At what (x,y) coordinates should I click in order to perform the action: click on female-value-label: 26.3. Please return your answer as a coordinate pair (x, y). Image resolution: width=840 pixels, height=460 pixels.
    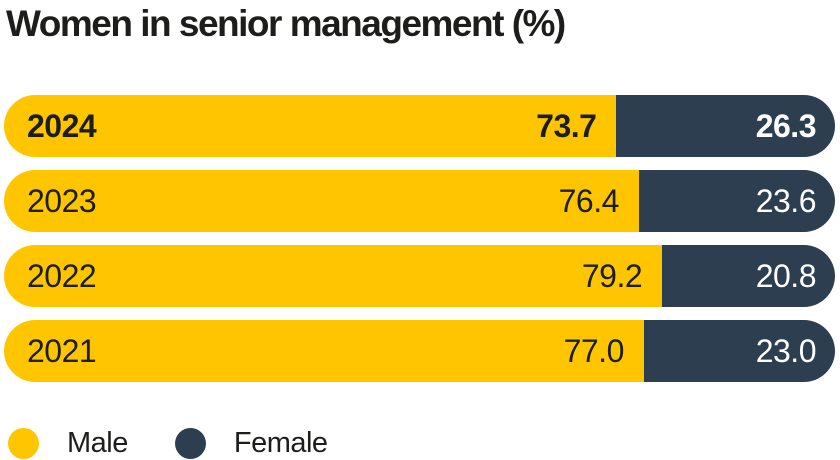
    Looking at the image, I should click on (786, 125).